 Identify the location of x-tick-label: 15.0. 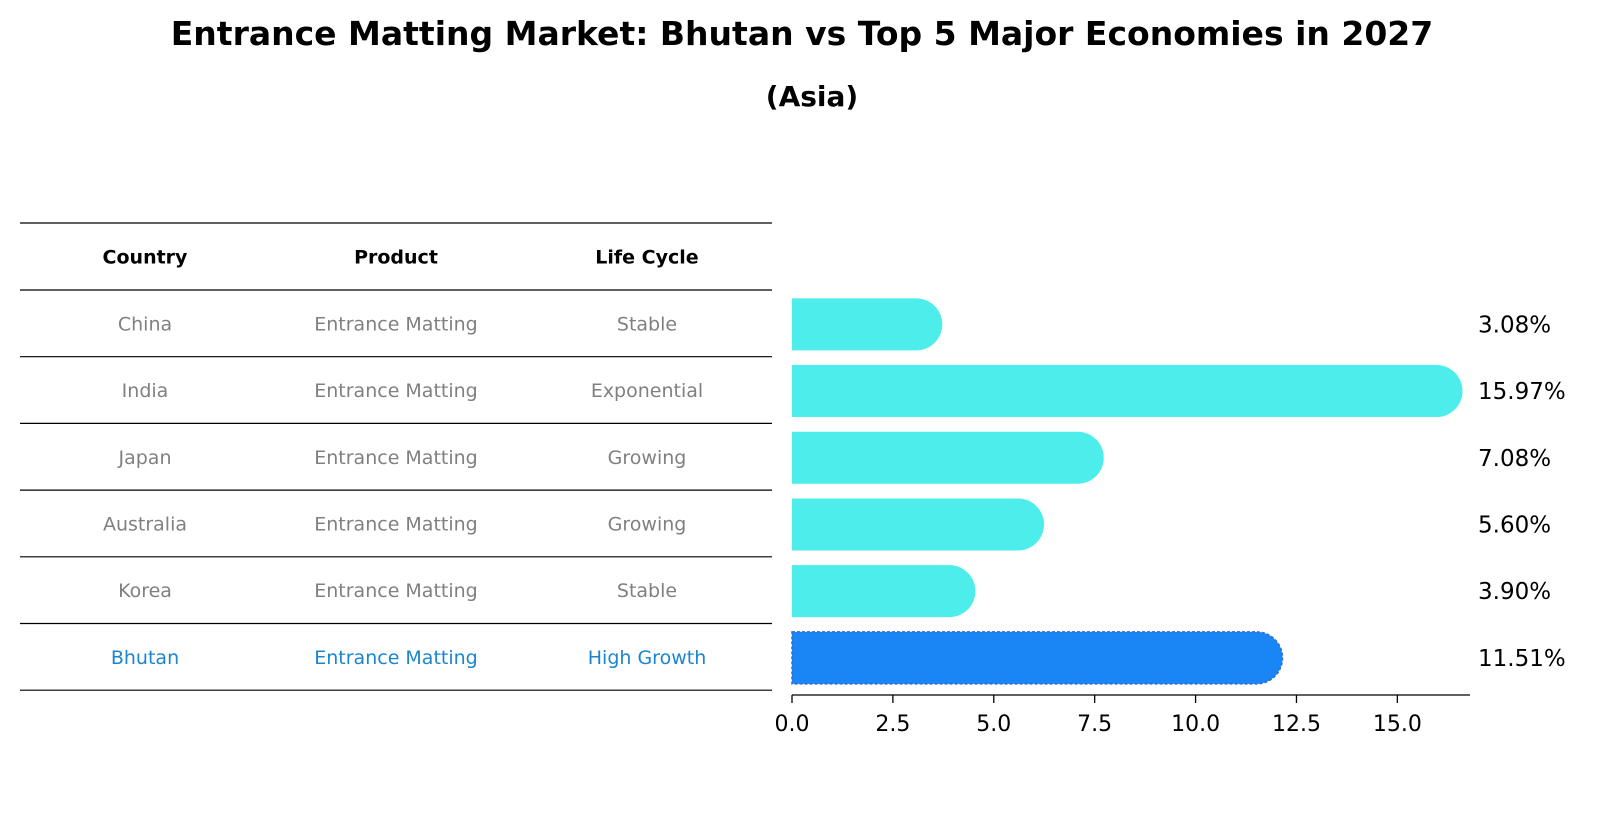
(1397, 724).